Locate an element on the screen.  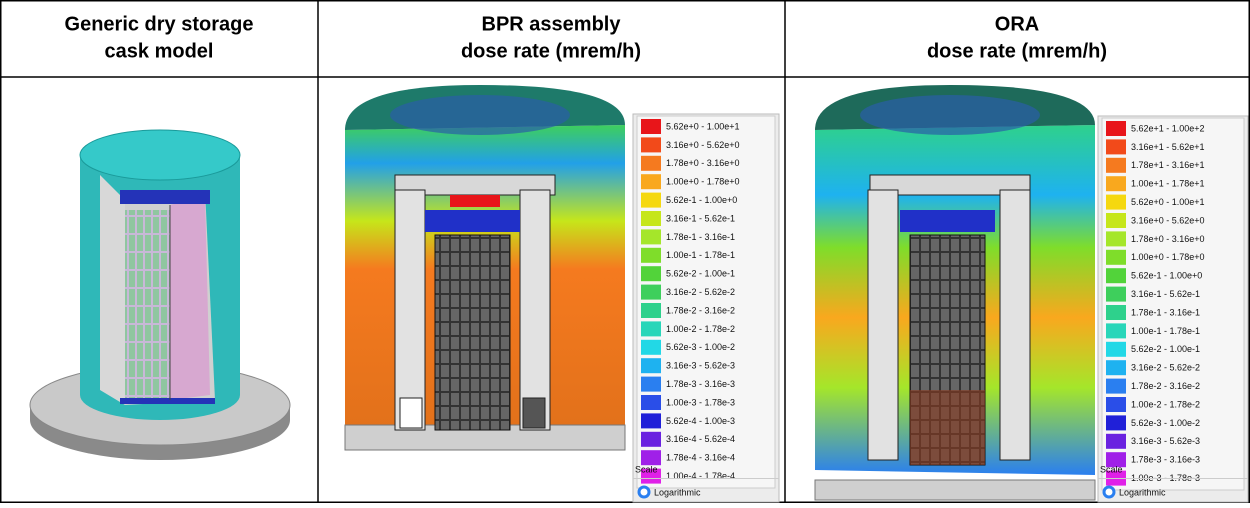
legend-label: 5.62e+1 - 1.00e+2 is located at coordinates (1168, 128).